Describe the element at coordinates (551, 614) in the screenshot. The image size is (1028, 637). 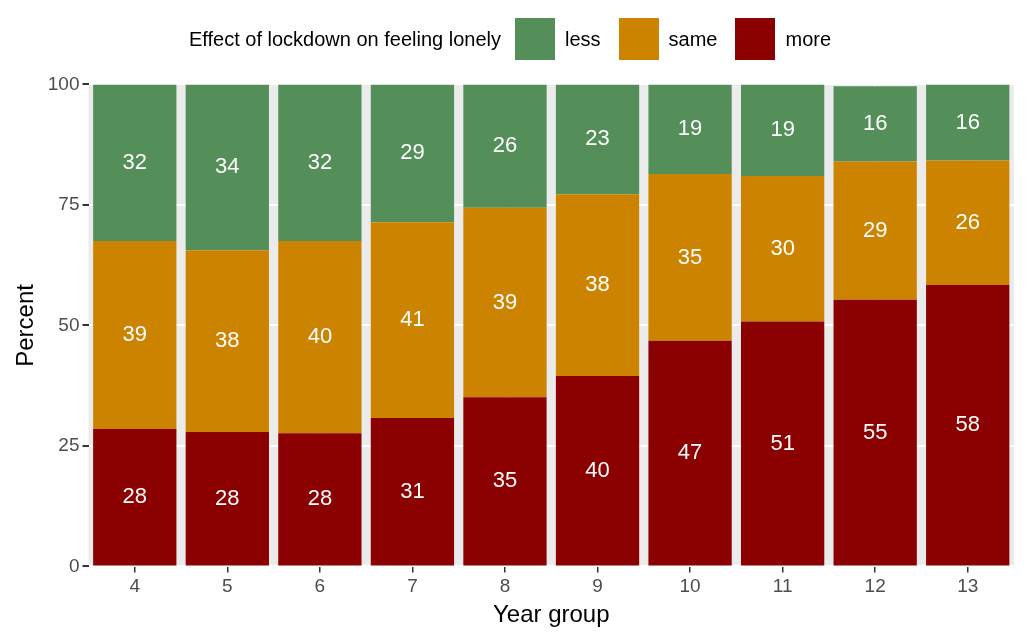
I see `x-axis-title: Year group` at that location.